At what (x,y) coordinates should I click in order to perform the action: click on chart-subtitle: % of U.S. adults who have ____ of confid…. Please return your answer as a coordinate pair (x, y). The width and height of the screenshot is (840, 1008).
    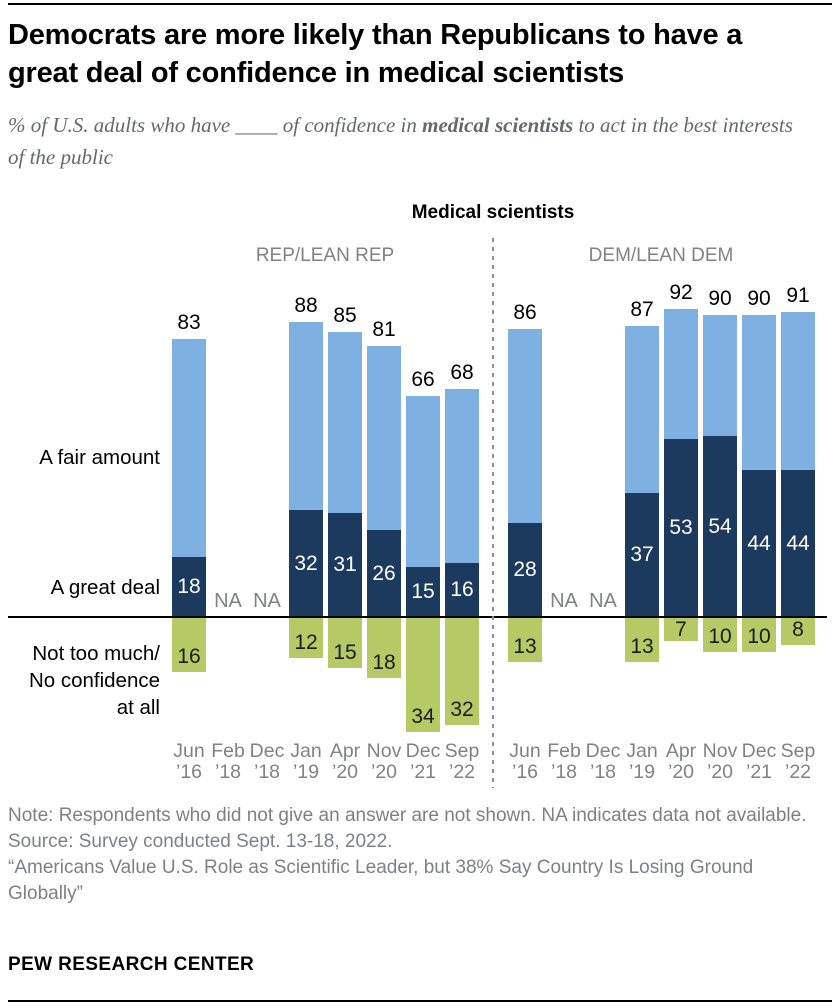
    Looking at the image, I should click on (411, 141).